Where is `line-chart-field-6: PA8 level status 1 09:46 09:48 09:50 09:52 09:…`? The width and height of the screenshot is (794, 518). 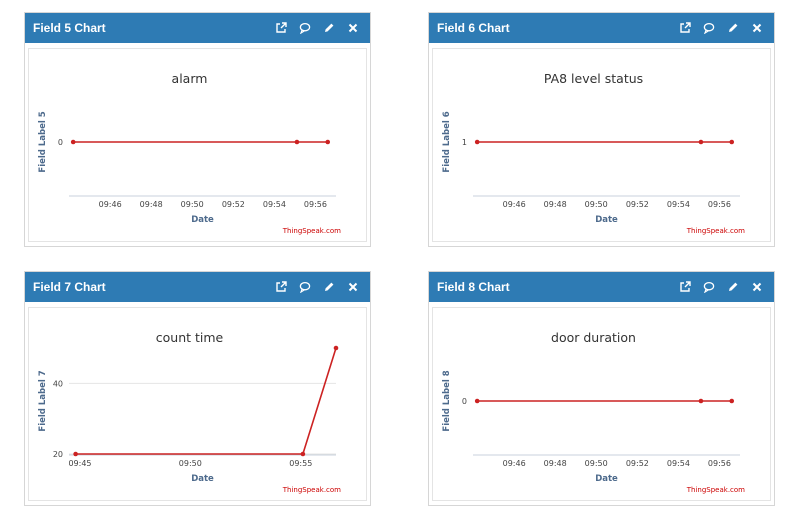 line-chart-field-6: PA8 level status 1 09:46 09:48 09:50 09:52 09:… is located at coordinates (593, 153).